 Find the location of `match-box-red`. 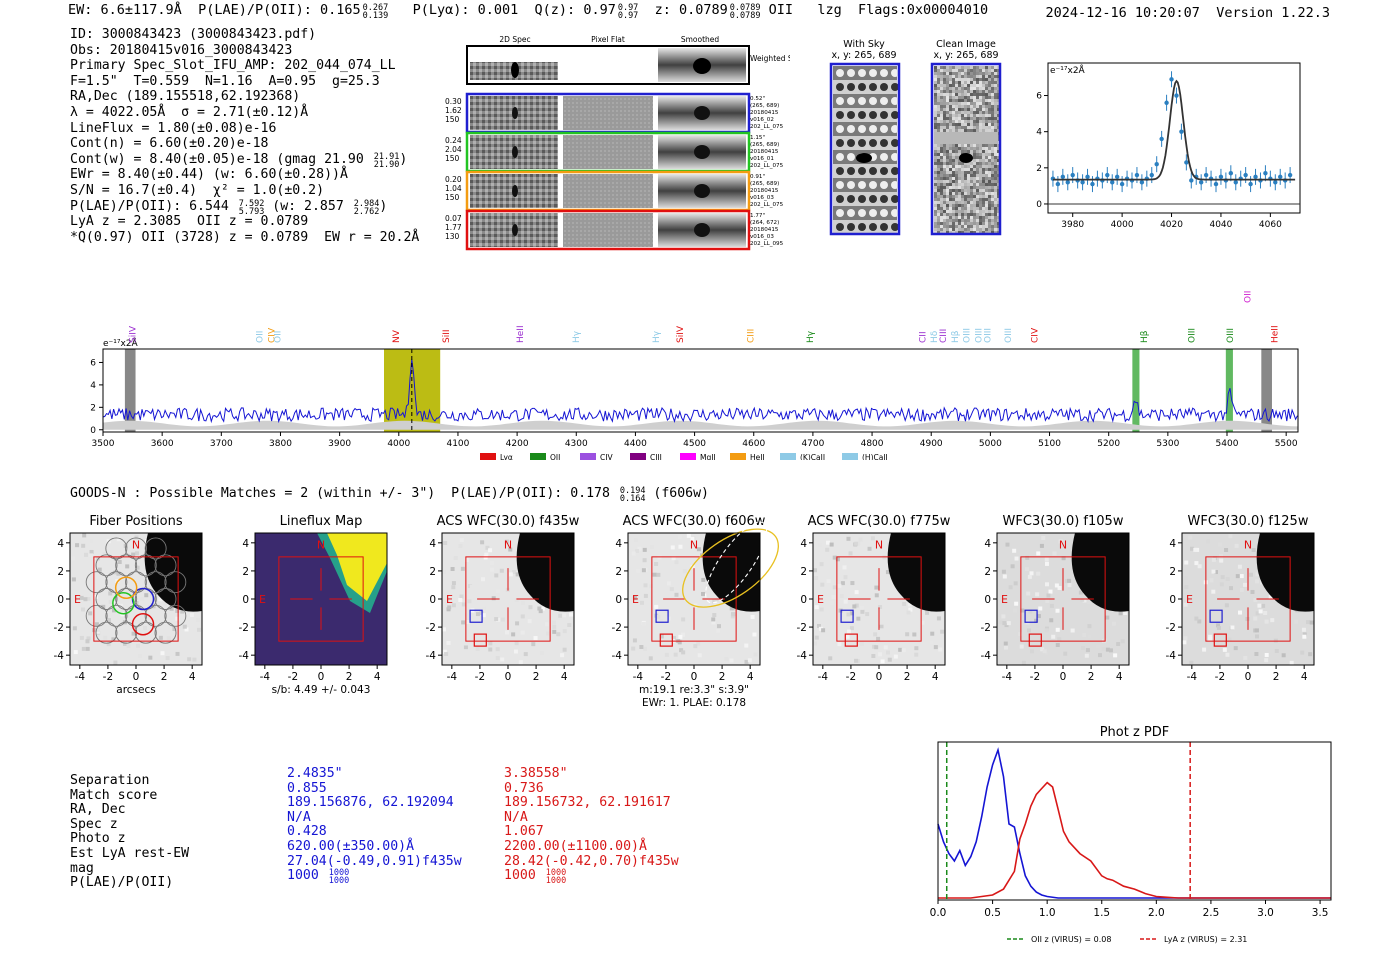

match-box-red is located at coordinates (1220, 640).